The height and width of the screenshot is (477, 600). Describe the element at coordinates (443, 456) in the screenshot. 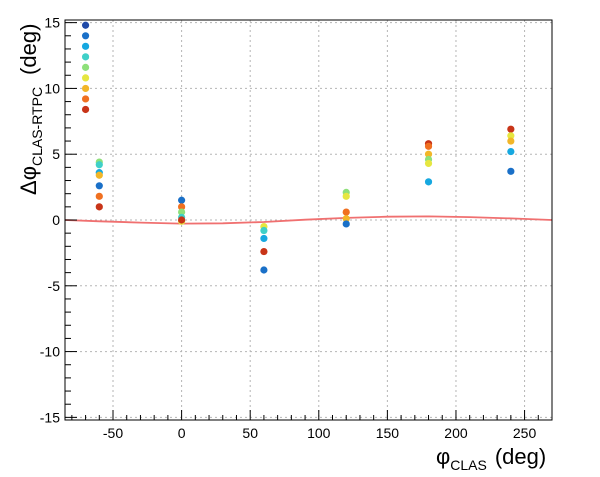

I see `x-axis-title-main: φ` at that location.